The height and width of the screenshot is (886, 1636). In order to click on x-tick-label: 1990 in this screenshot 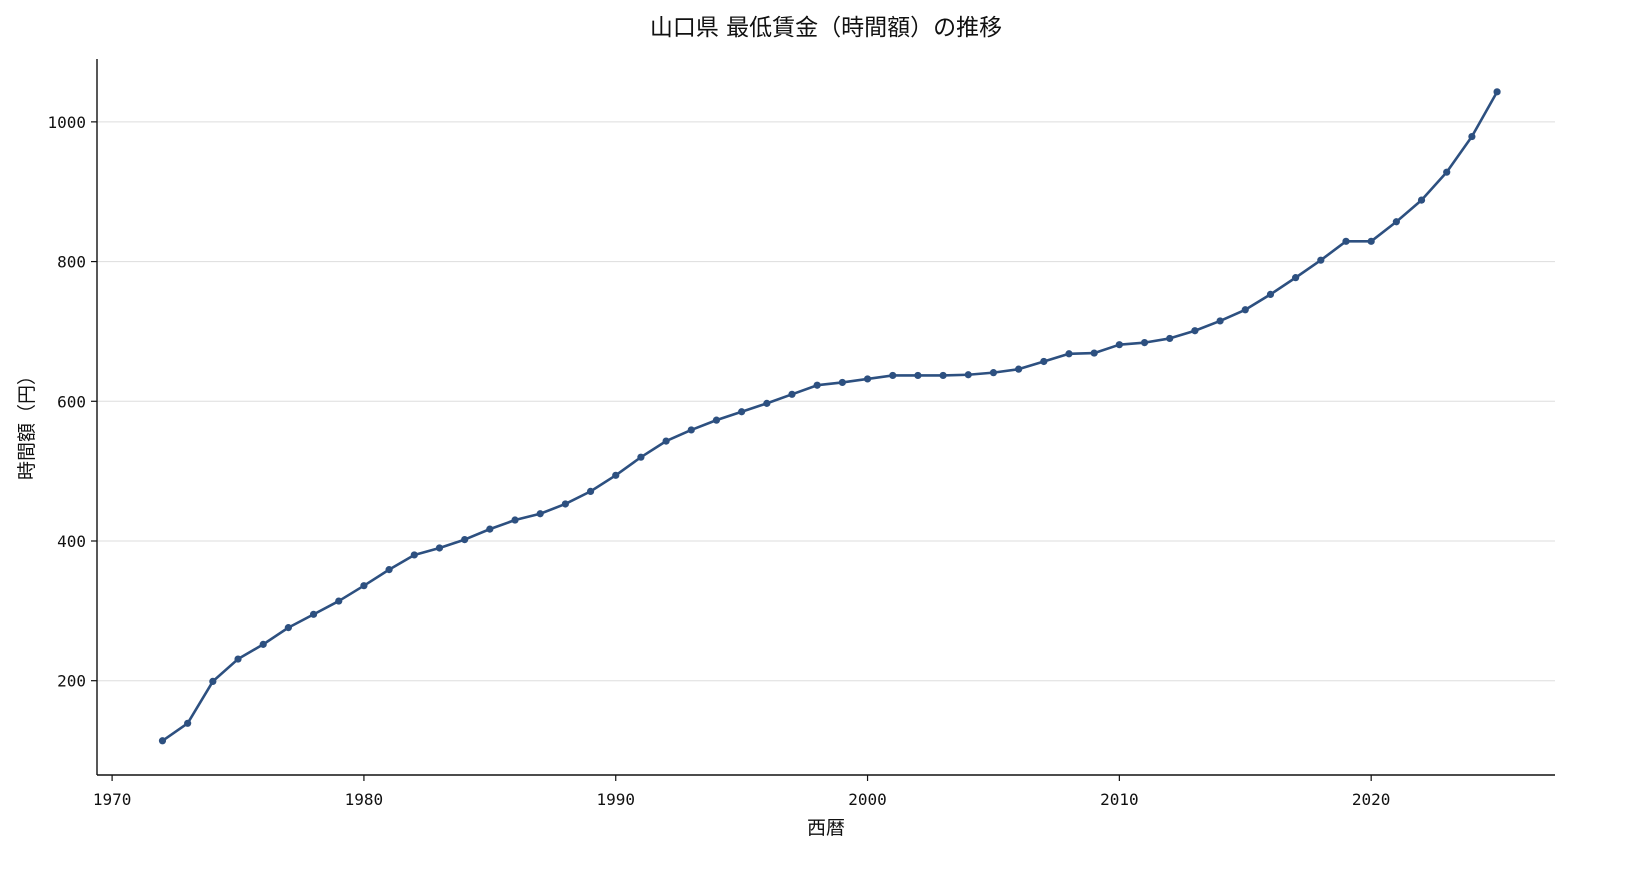, I will do `click(615, 799)`.